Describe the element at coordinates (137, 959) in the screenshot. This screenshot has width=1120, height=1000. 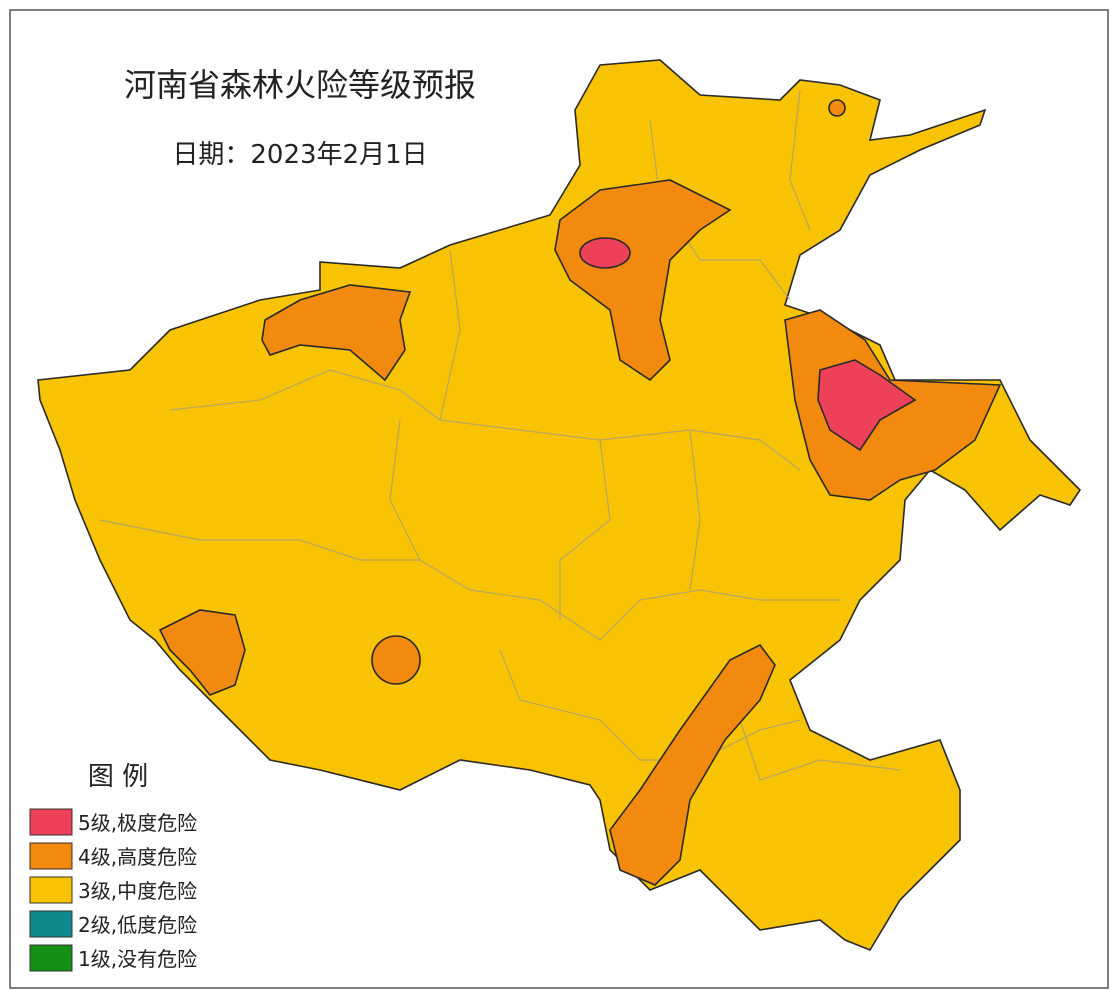
I see `legend-label: 1级,没有危险` at that location.